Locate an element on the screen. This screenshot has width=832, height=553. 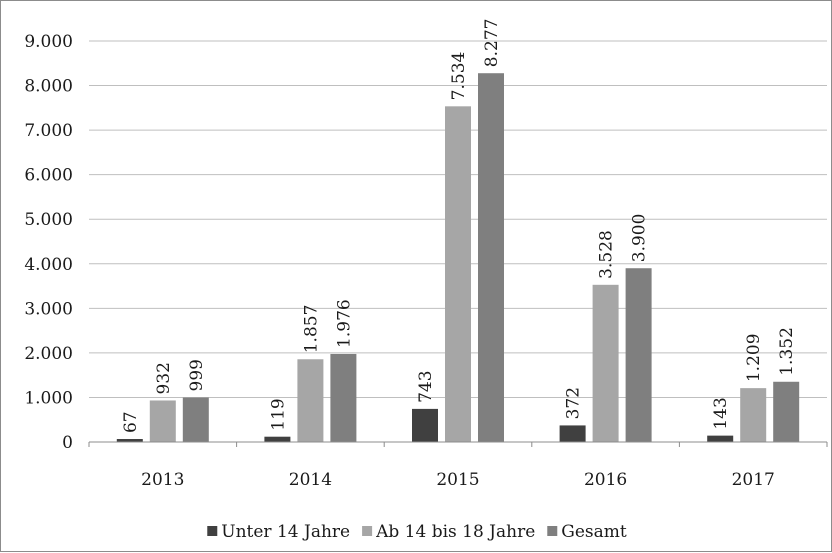
data-label: 1.352 is located at coordinates (787, 351).